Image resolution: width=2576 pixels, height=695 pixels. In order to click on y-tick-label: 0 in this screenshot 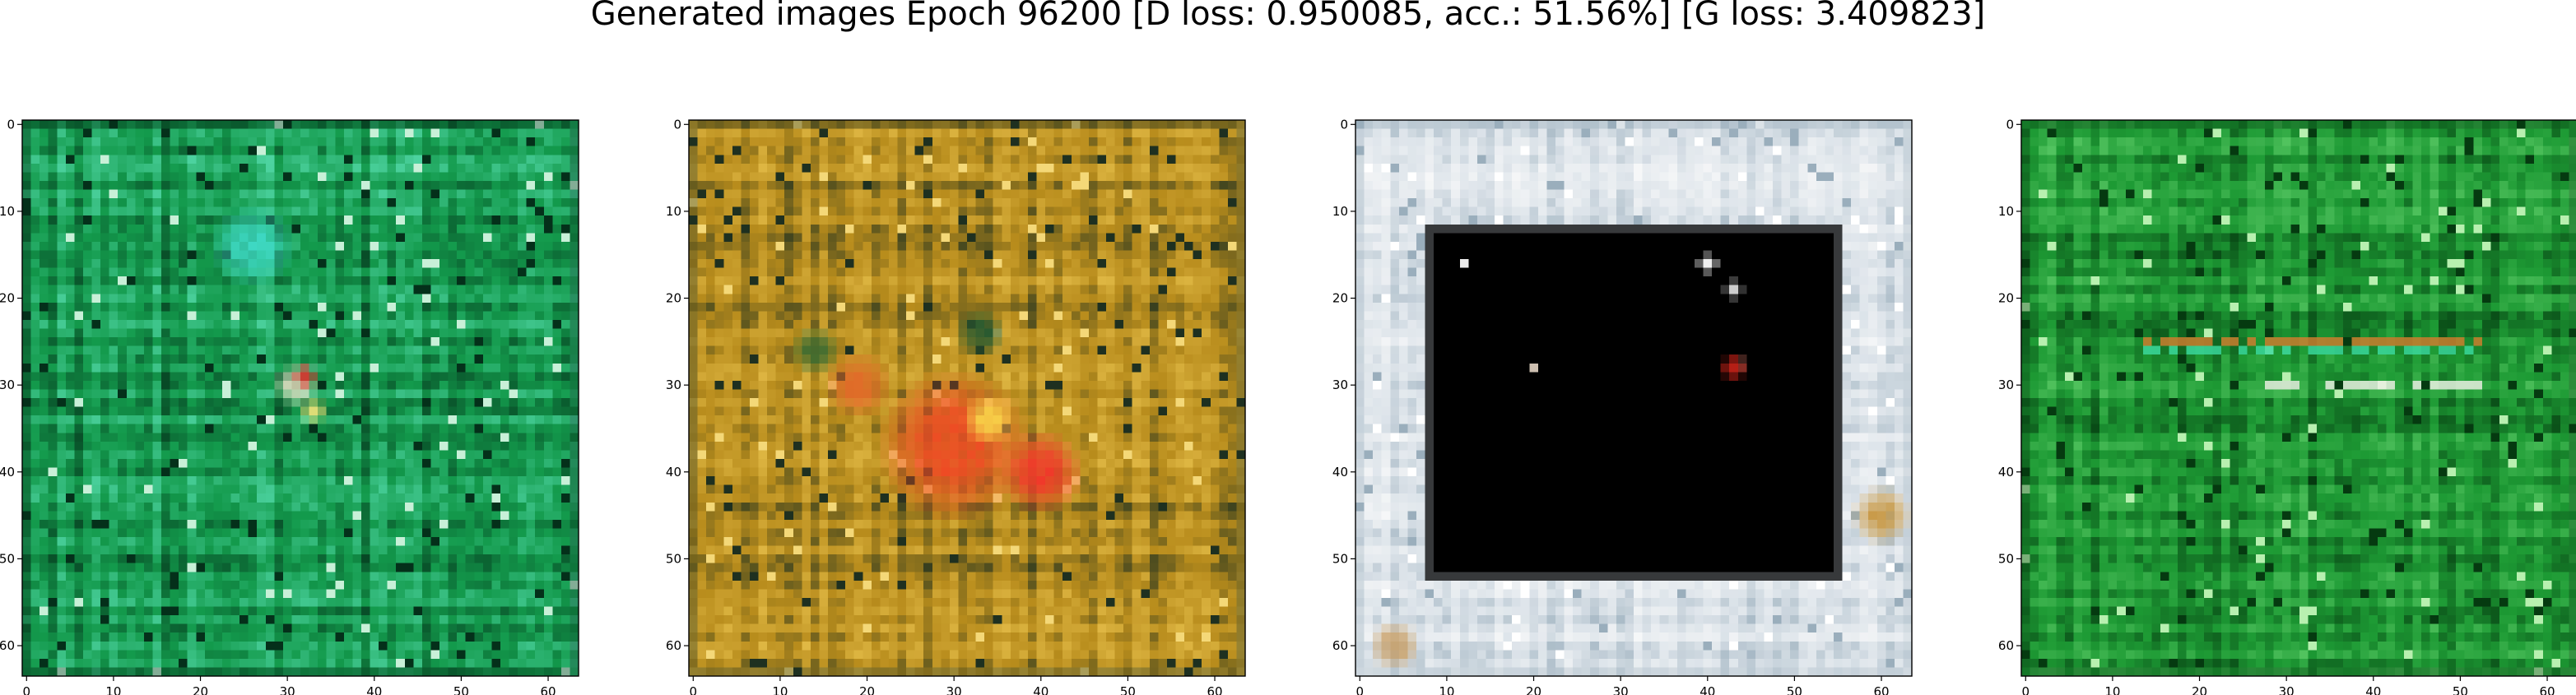, I will do `click(11, 124)`.